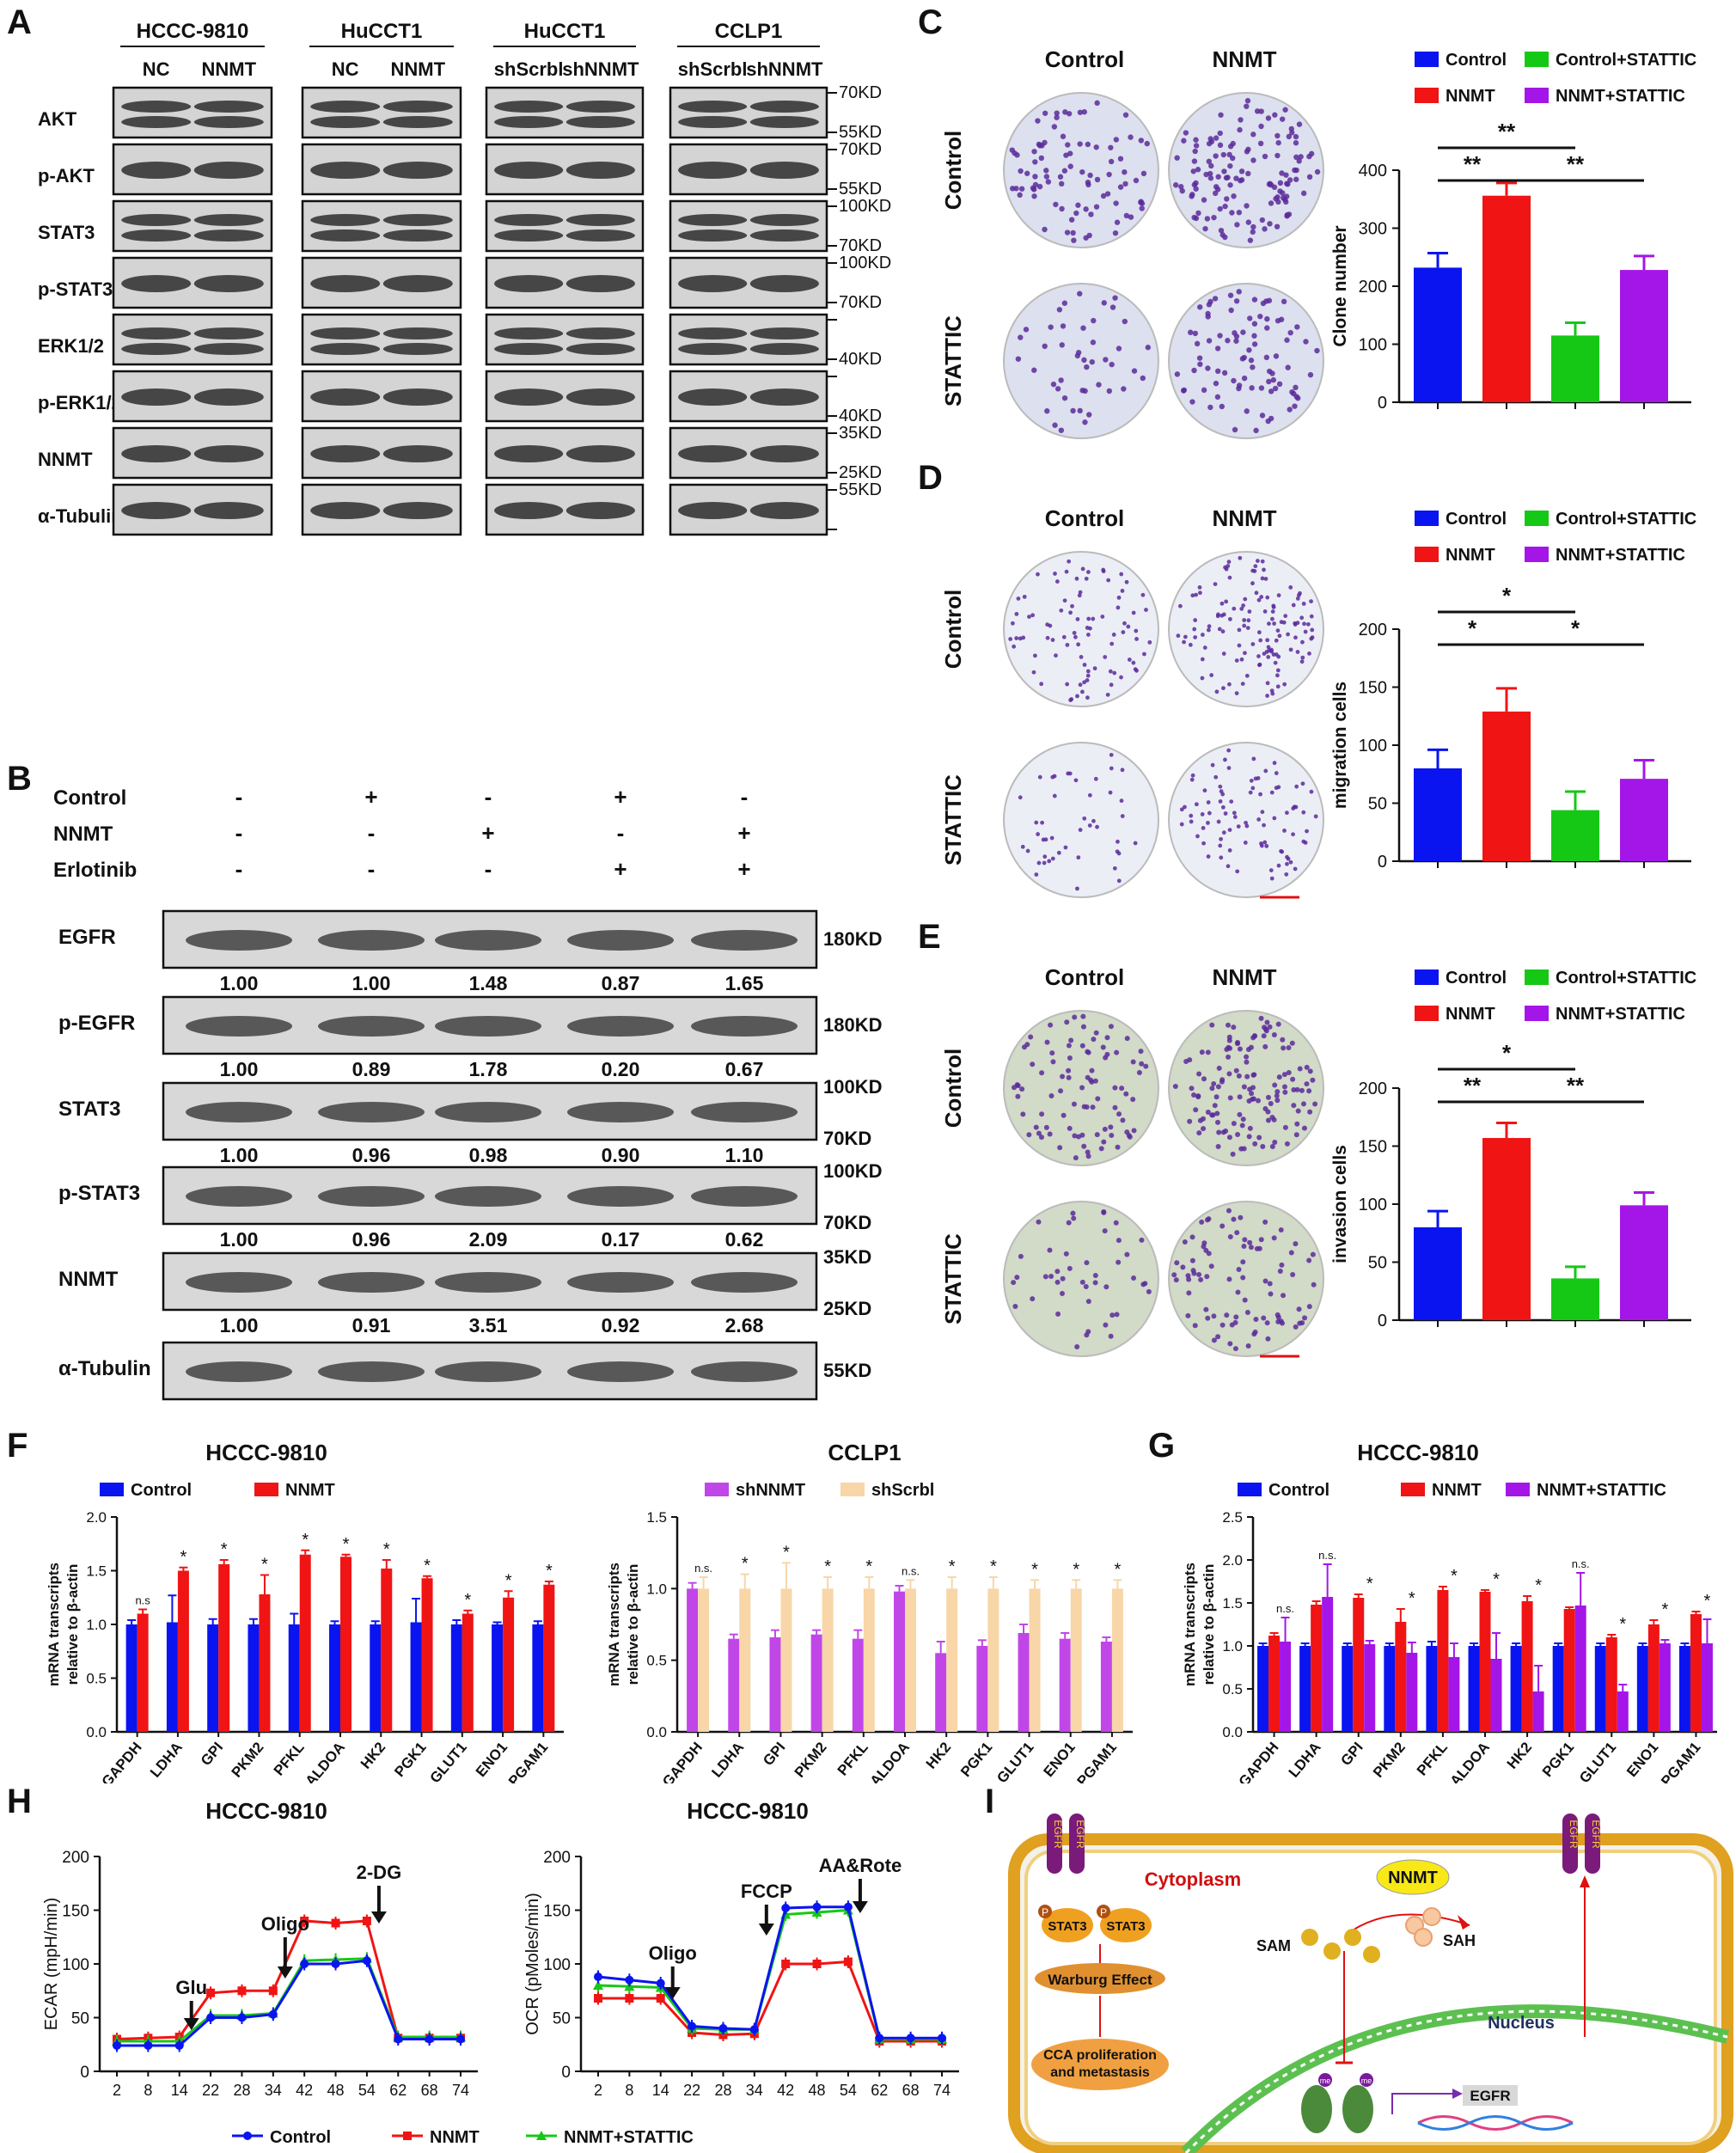 The width and height of the screenshot is (1736, 2153). I want to click on outcome-node, so click(1100, 2064).